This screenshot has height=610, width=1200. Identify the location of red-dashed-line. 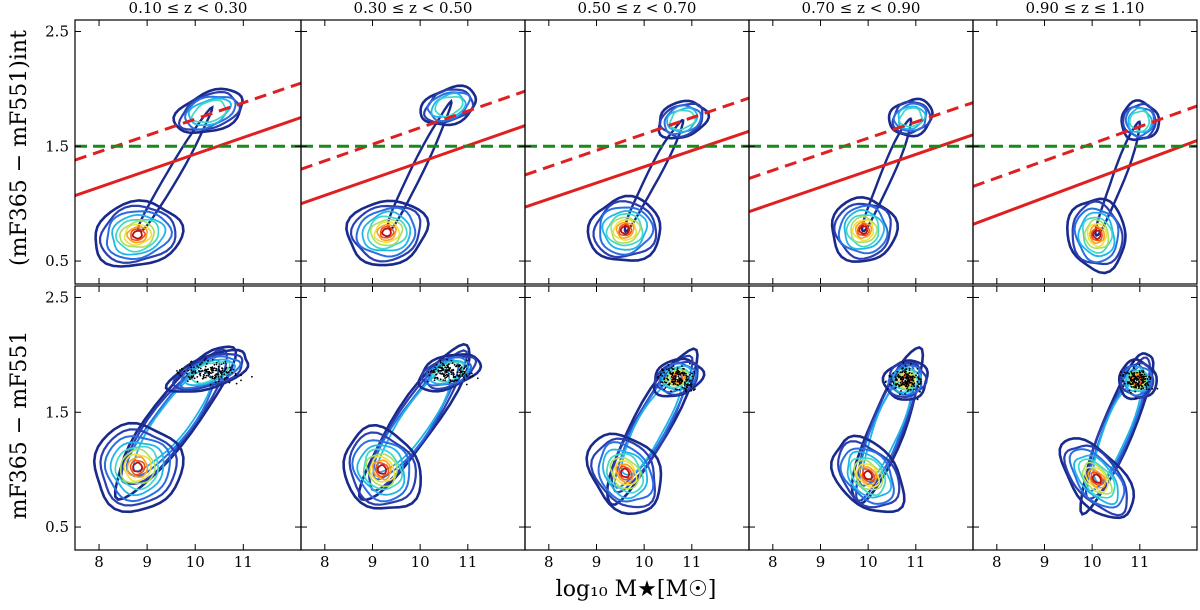
(637, 136).